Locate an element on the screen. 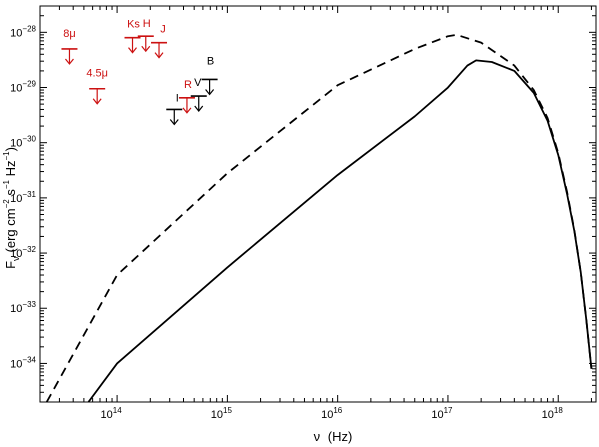 This screenshot has height=447, width=599. y-axis-label-sub: ν is located at coordinates (16, 258).